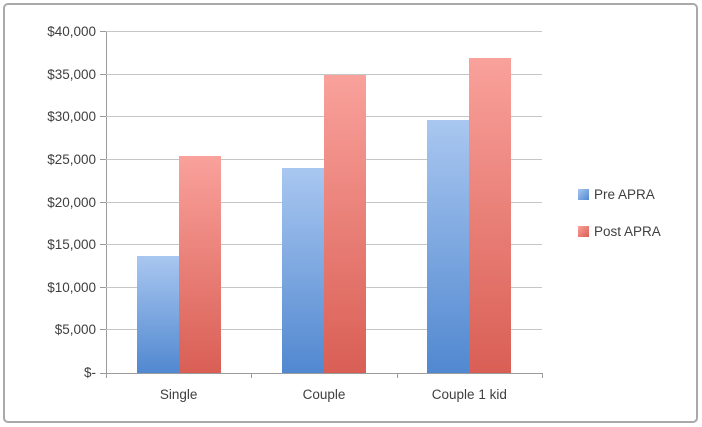 The image size is (702, 427). Describe the element at coordinates (321, 373) in the screenshot. I see `x-axis-line` at that location.